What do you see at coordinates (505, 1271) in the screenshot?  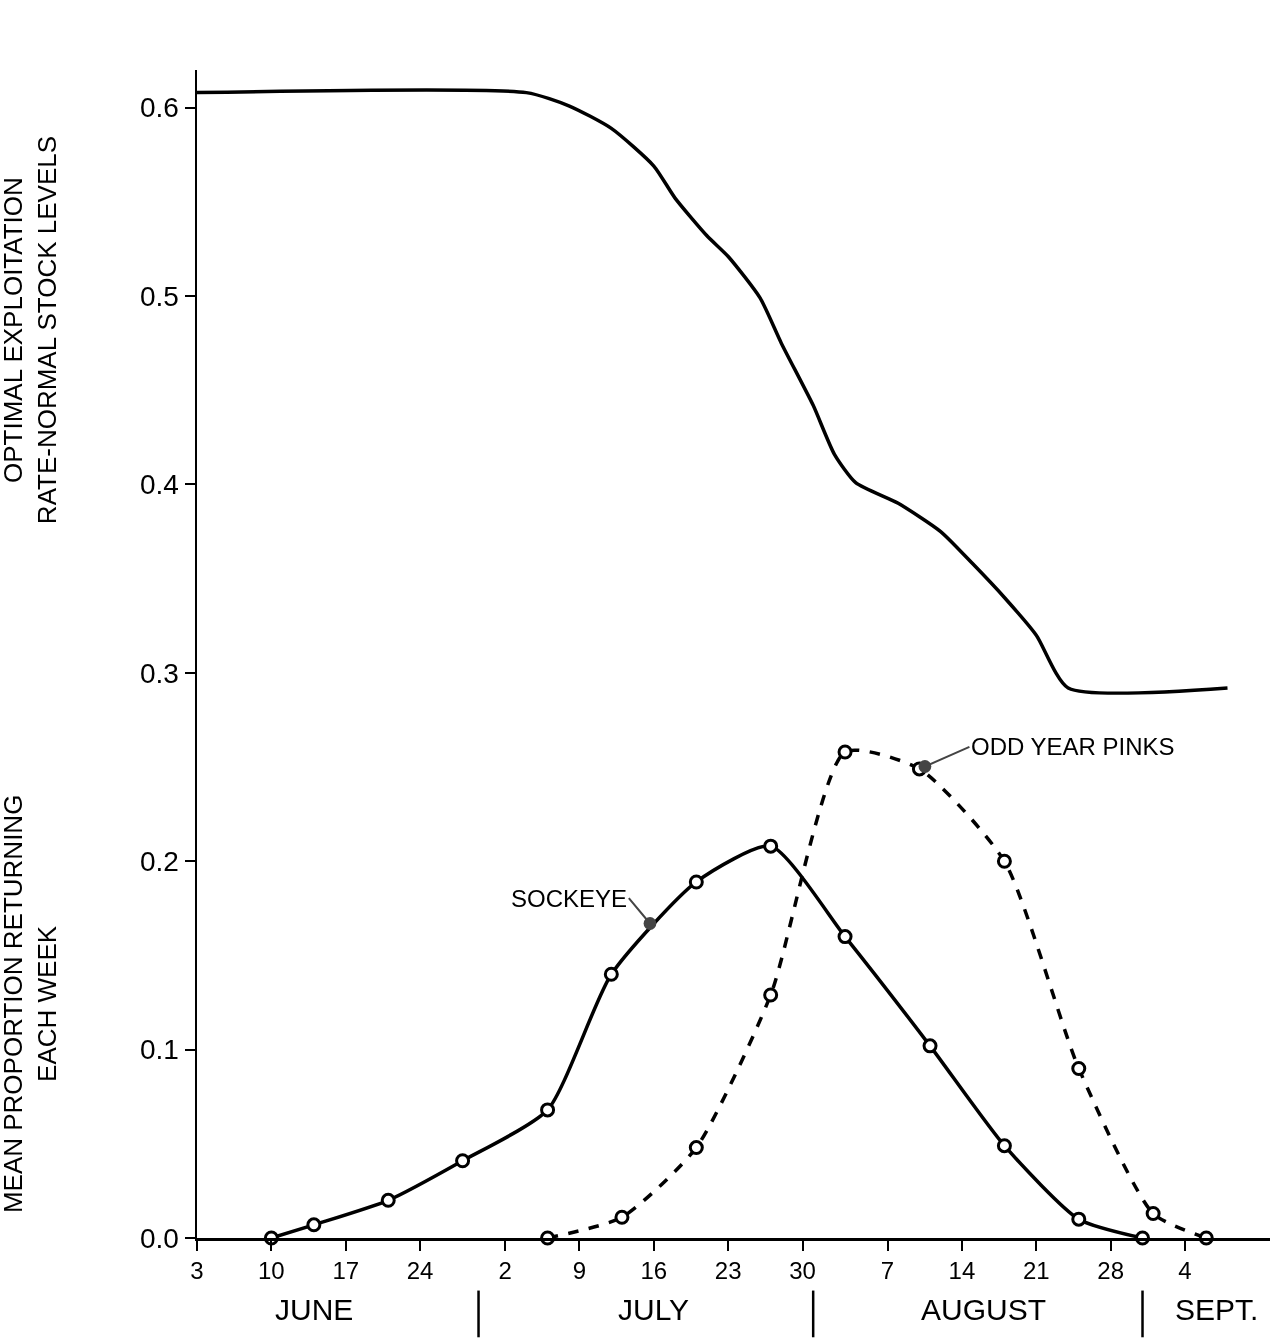 I see `x-tick-label: 2` at bounding box center [505, 1271].